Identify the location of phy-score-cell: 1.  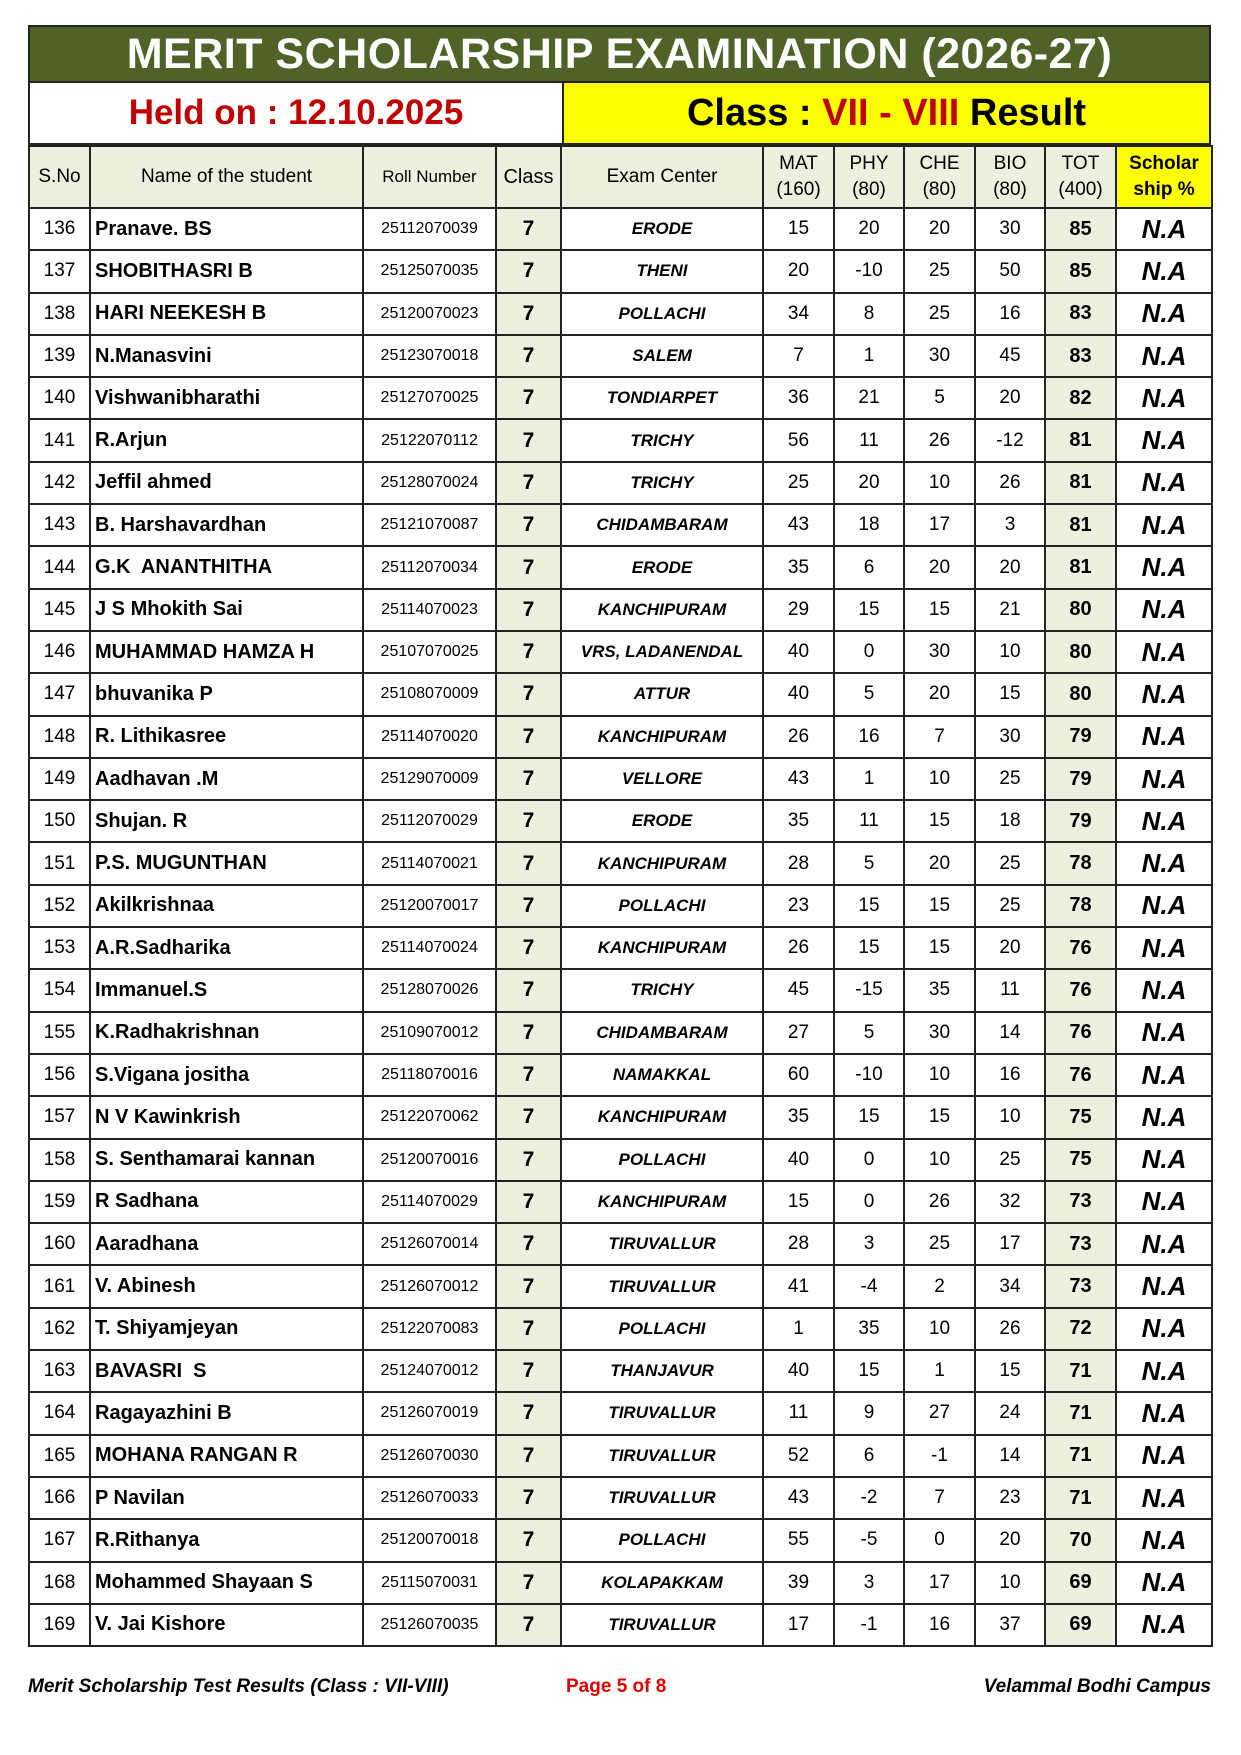
(869, 779).